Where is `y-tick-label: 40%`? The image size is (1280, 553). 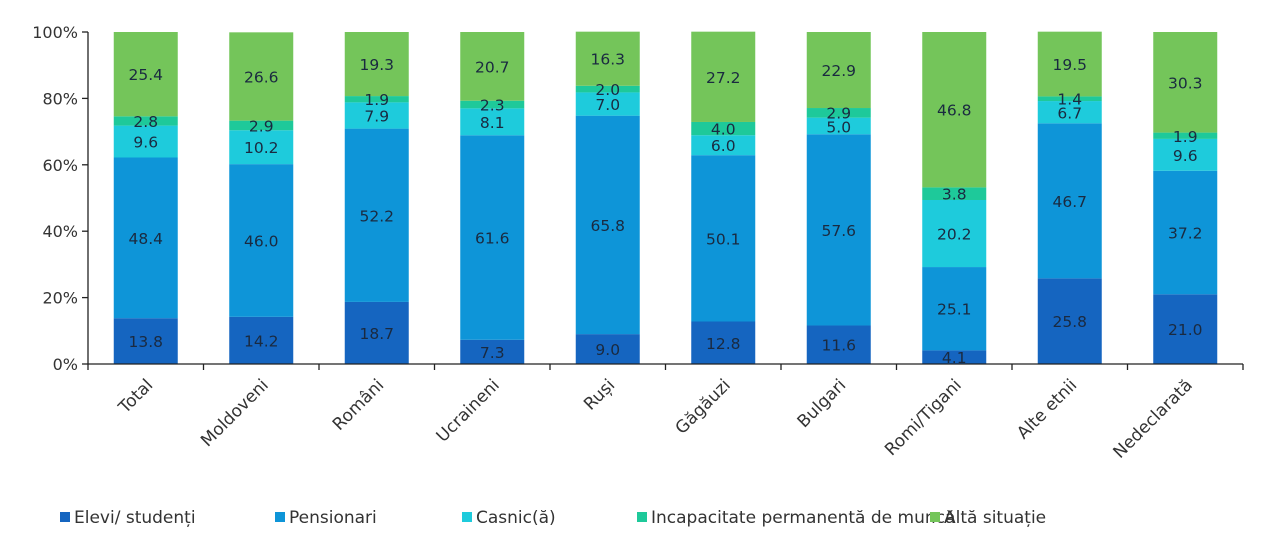 y-tick-label: 40% is located at coordinates (60, 231).